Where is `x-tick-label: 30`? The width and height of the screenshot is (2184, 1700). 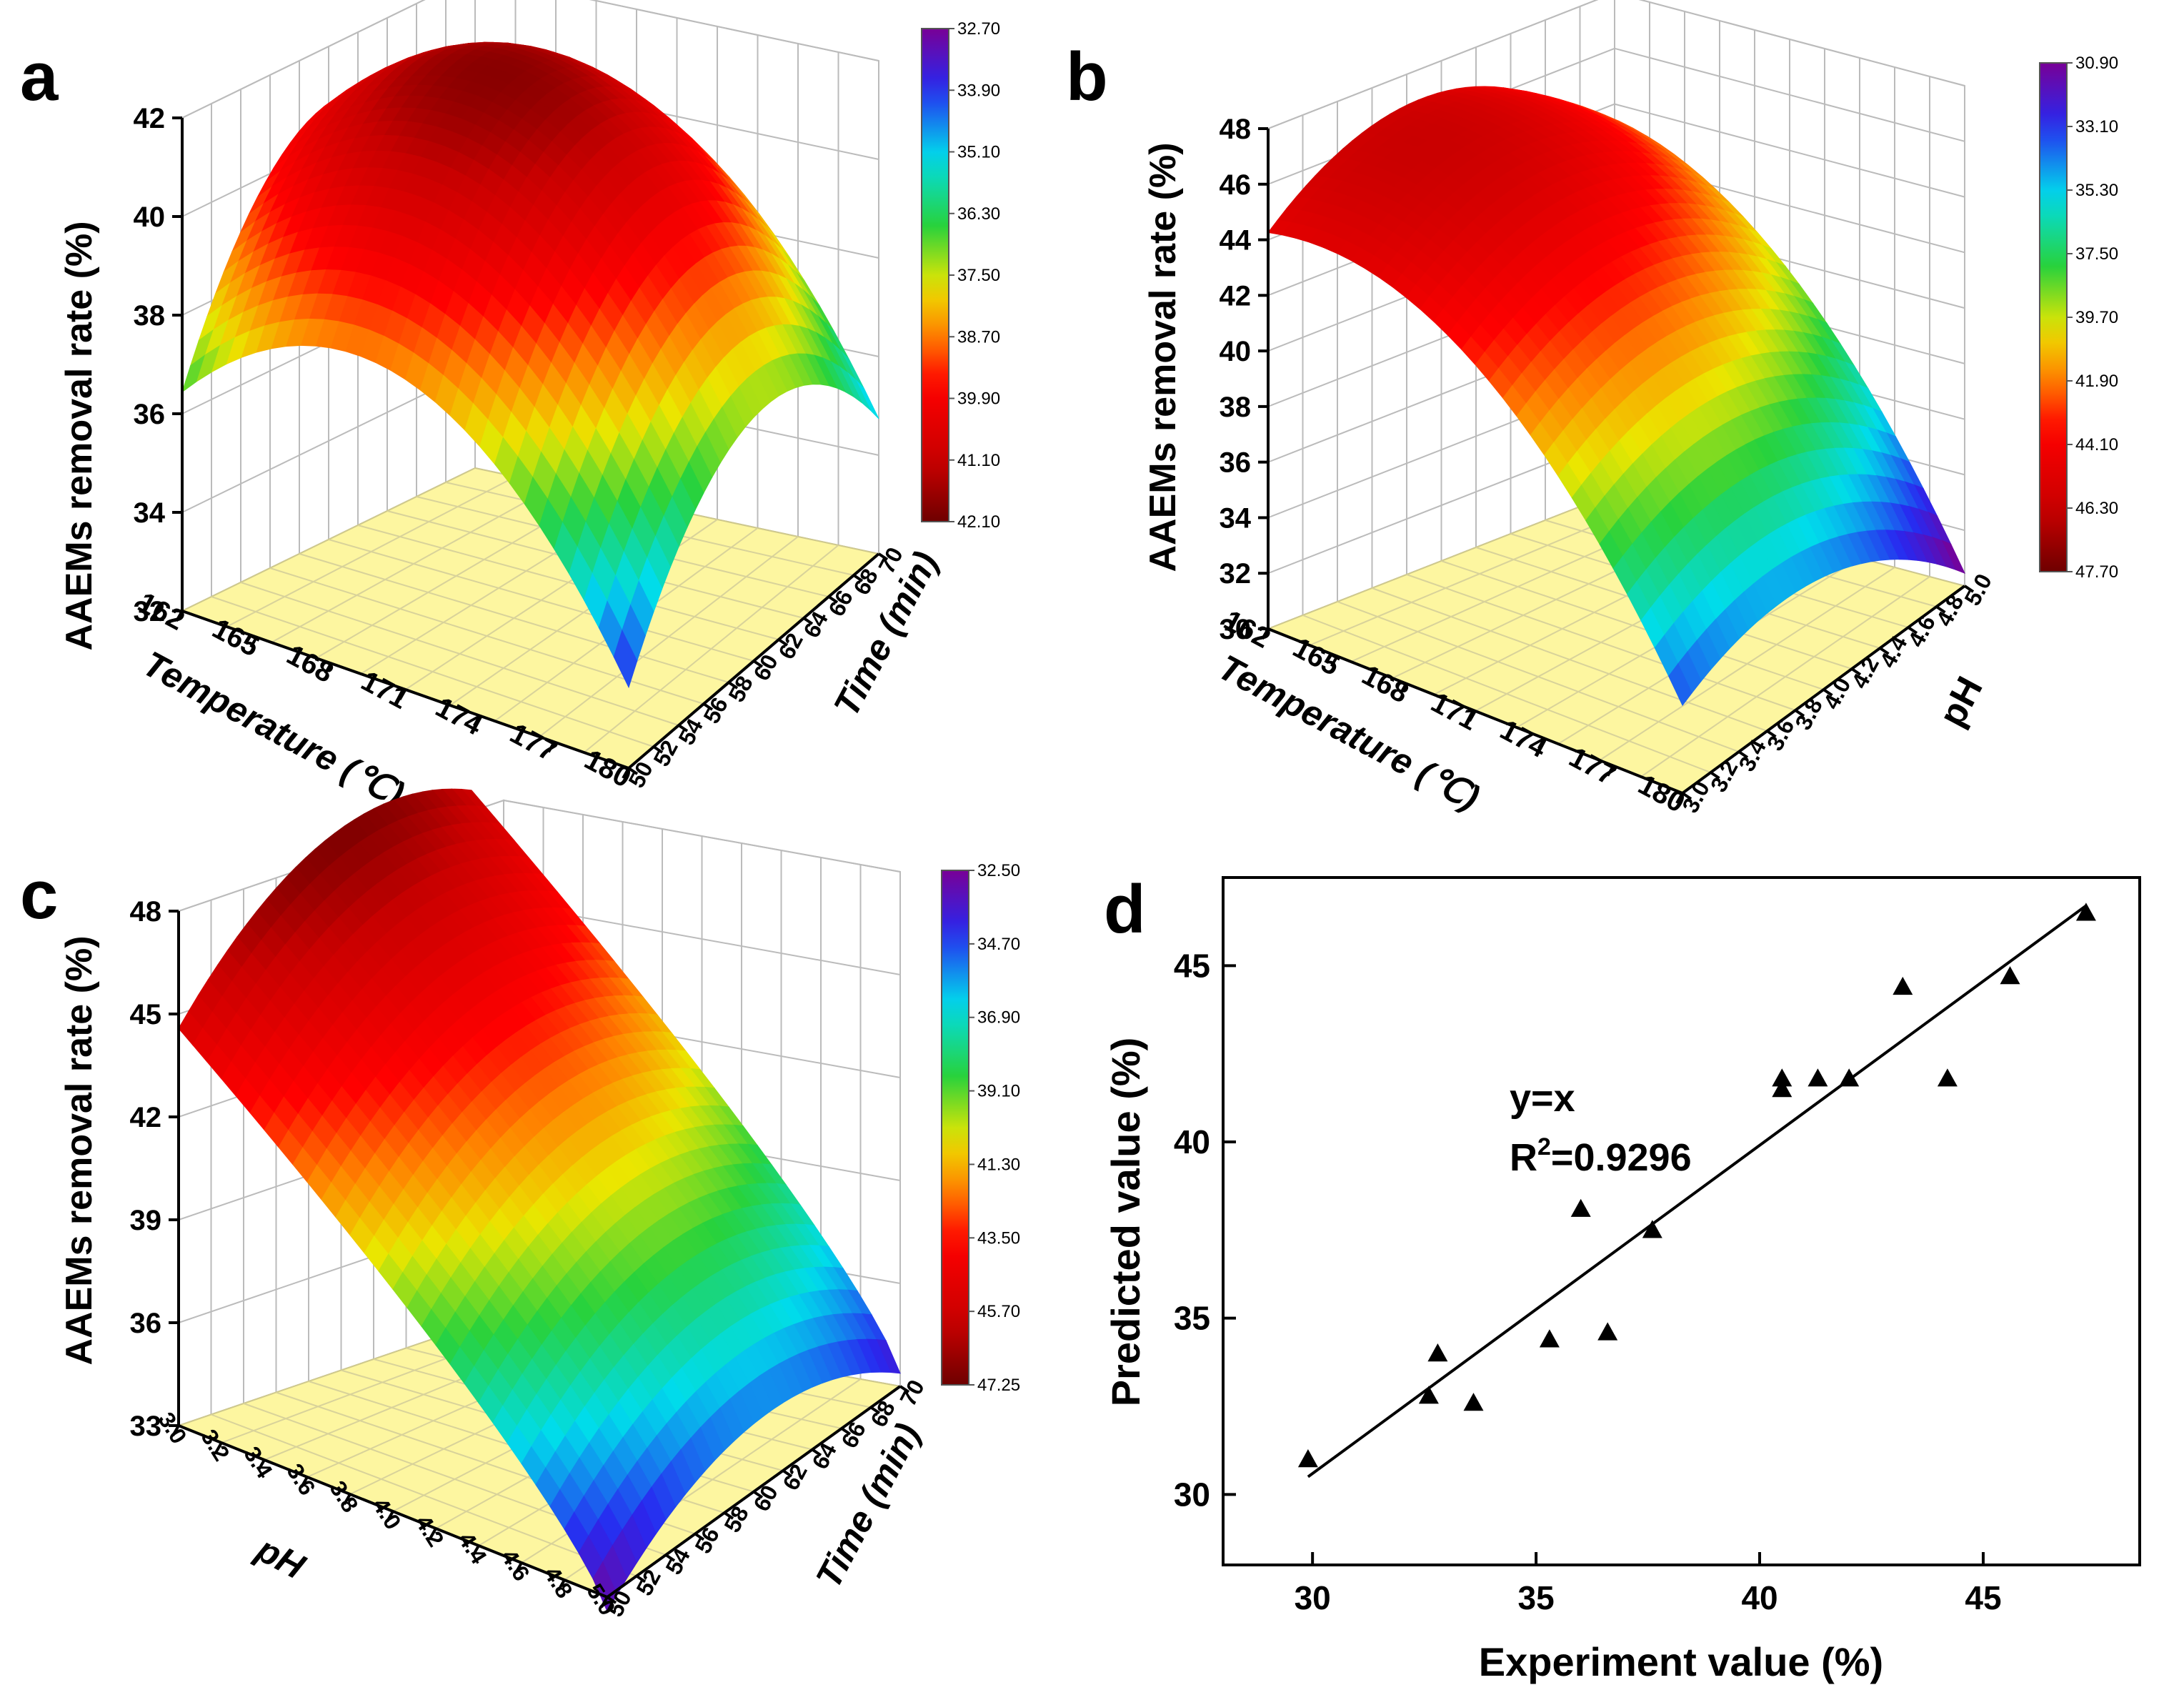 x-tick-label: 30 is located at coordinates (1313, 1597).